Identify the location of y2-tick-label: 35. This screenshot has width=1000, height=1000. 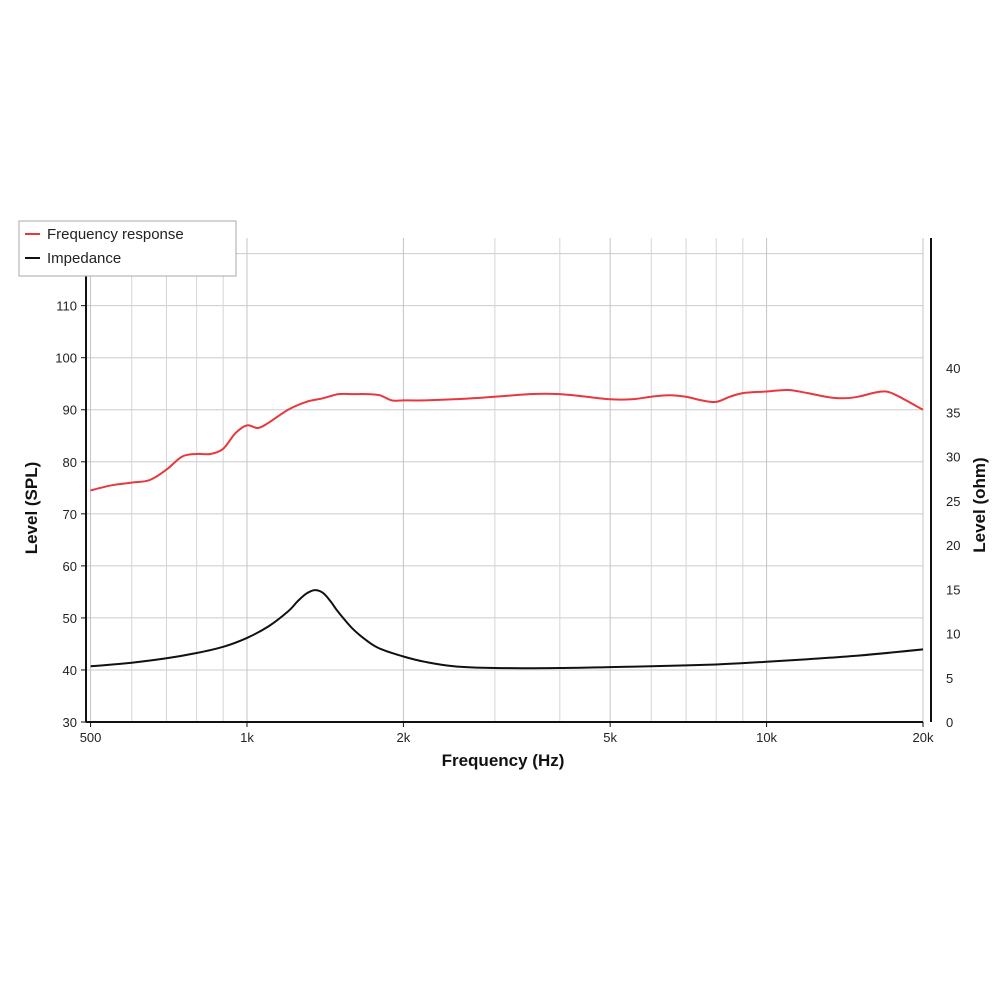
(953, 412).